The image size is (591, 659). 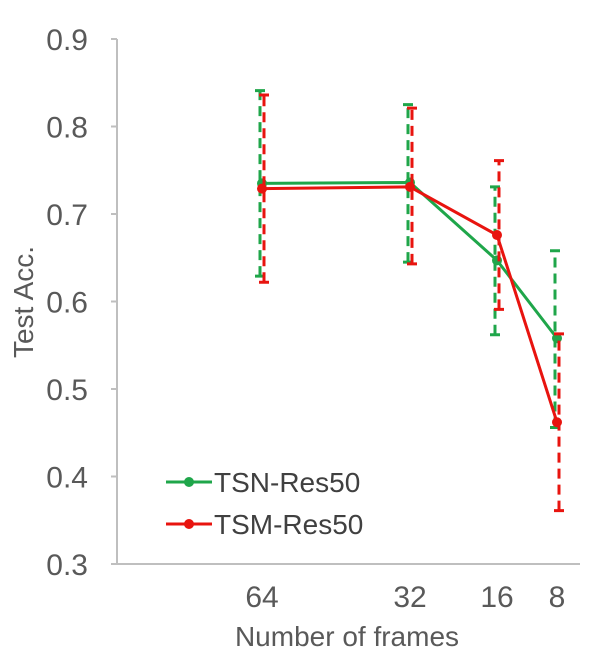 What do you see at coordinates (496, 597) in the screenshot?
I see `x-tick-label: 16` at bounding box center [496, 597].